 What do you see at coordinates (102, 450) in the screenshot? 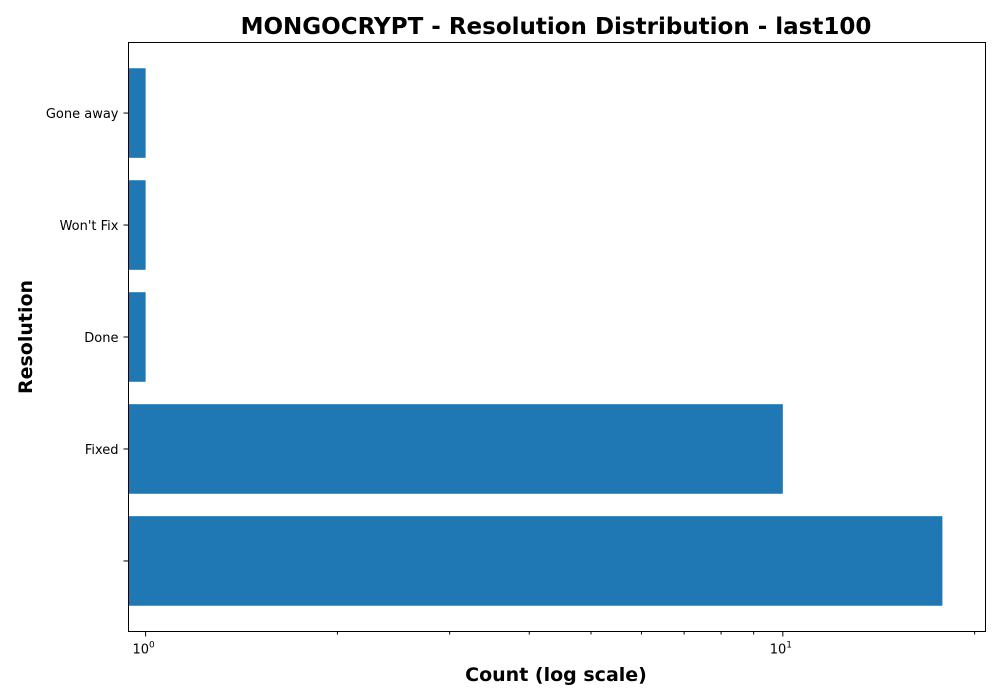
I see `y-tick-label: Fixed` at bounding box center [102, 450].